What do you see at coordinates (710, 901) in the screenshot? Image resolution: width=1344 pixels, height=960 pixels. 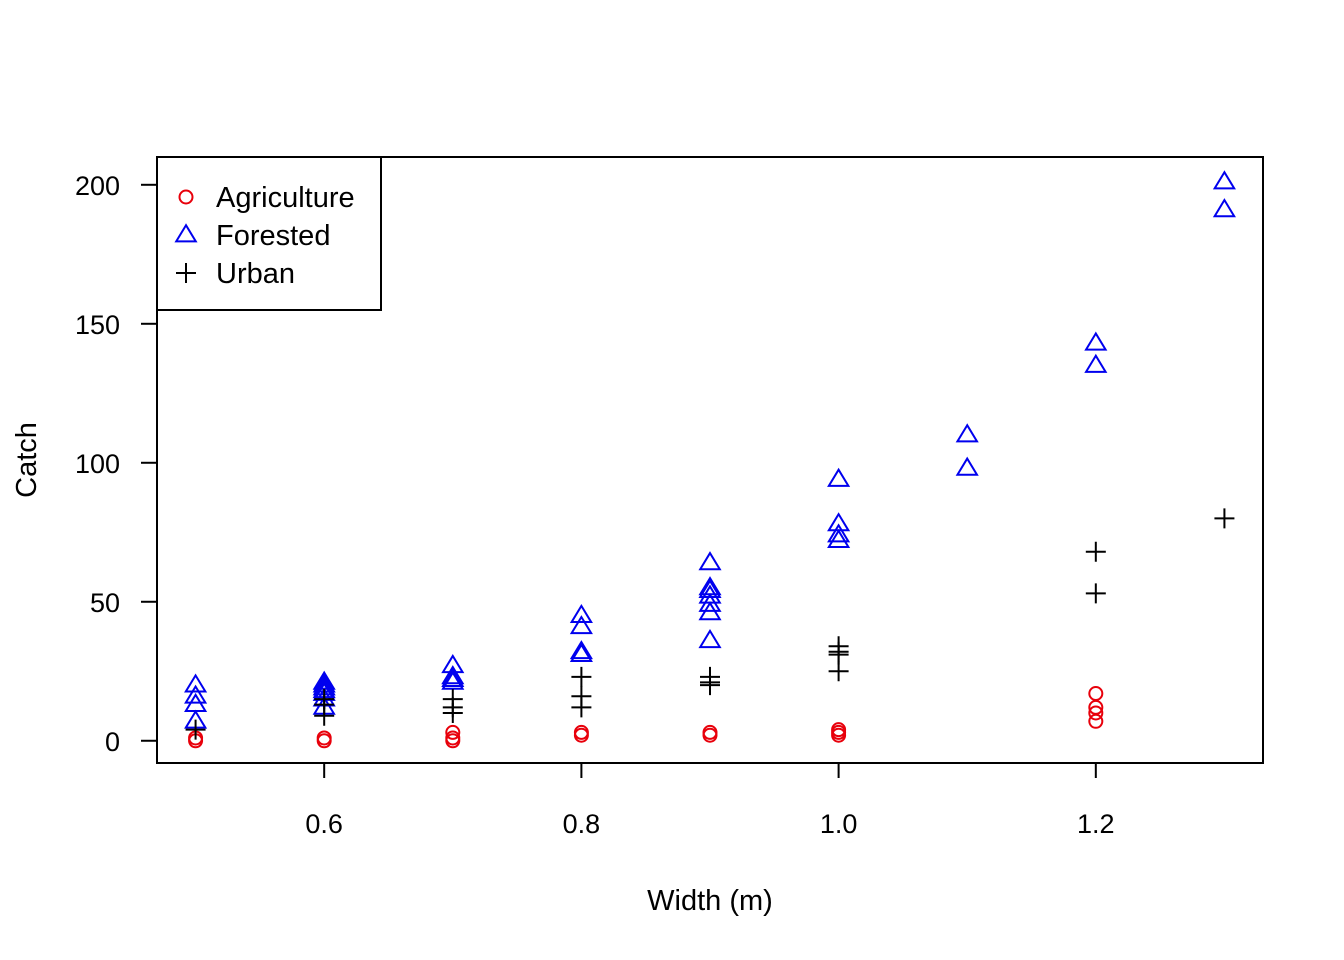 I see `x-axis-label: Width (m)` at bounding box center [710, 901].